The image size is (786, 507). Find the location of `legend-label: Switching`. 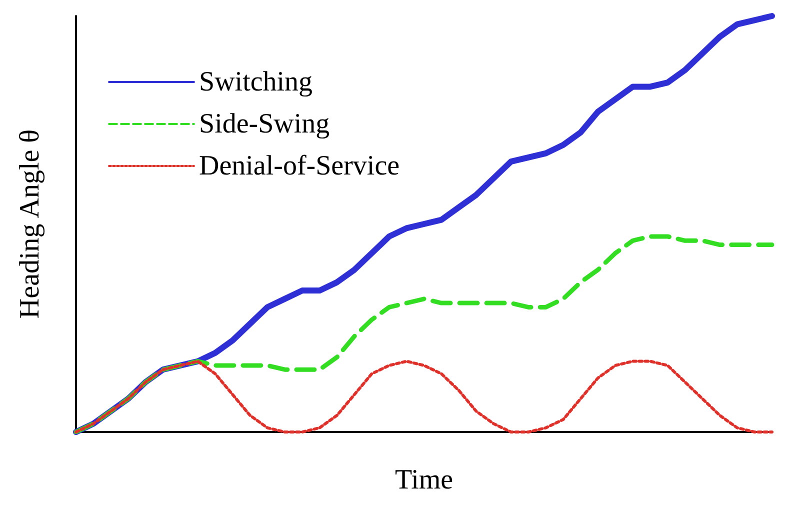

legend-label: Switching is located at coordinates (256, 82).